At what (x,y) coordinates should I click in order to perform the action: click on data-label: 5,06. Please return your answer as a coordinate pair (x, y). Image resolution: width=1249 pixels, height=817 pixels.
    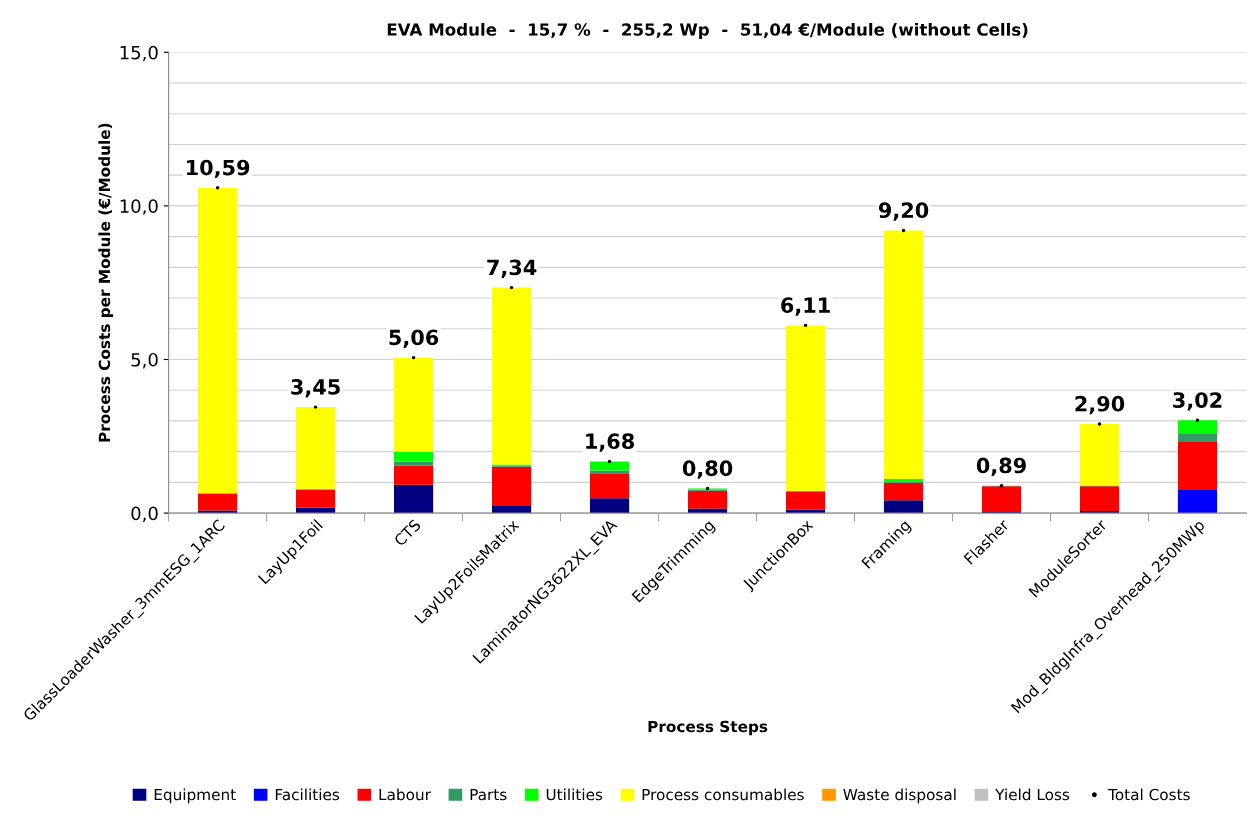
    Looking at the image, I should click on (414, 338).